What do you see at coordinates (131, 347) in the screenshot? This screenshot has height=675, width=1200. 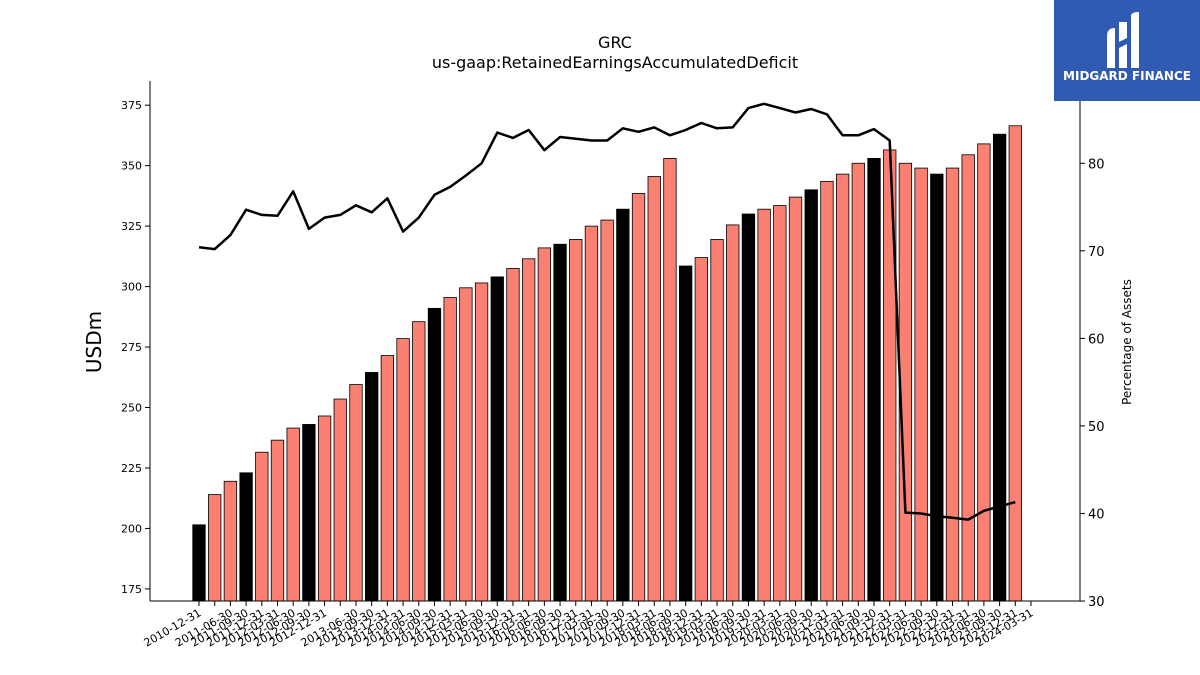 I see `y-tick-label: 275` at bounding box center [131, 347].